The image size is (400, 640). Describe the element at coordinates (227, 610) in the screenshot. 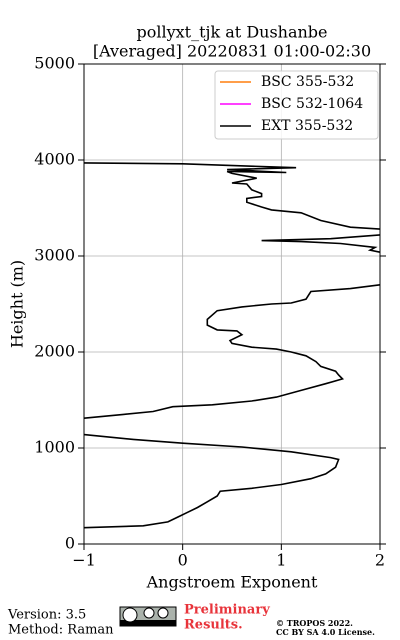

I see `status-line-1: Preliminary` at that location.